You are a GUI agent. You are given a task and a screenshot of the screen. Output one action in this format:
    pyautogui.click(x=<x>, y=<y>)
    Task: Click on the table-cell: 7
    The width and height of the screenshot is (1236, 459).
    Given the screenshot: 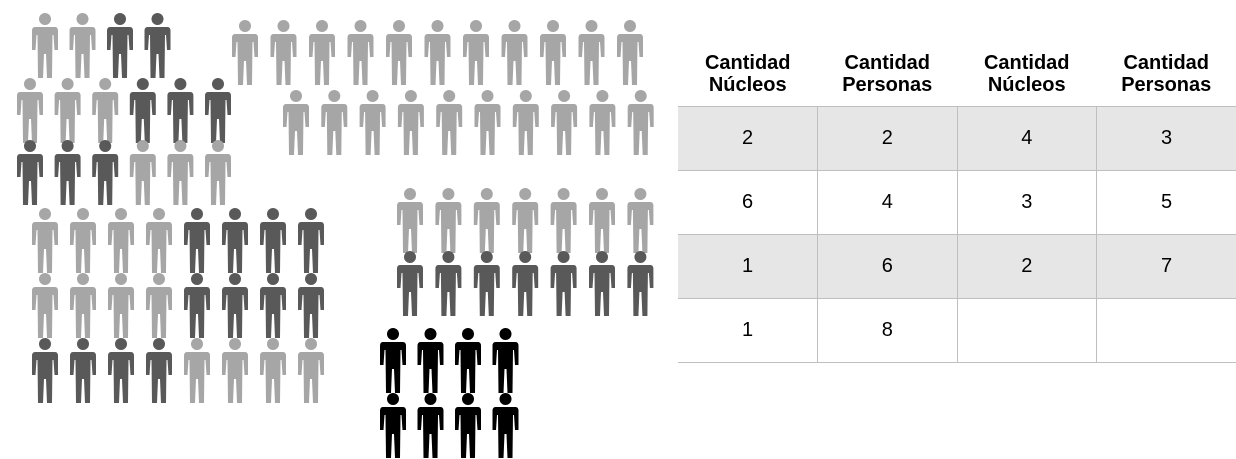 What is the action you would take?
    pyautogui.click(x=1166, y=266)
    